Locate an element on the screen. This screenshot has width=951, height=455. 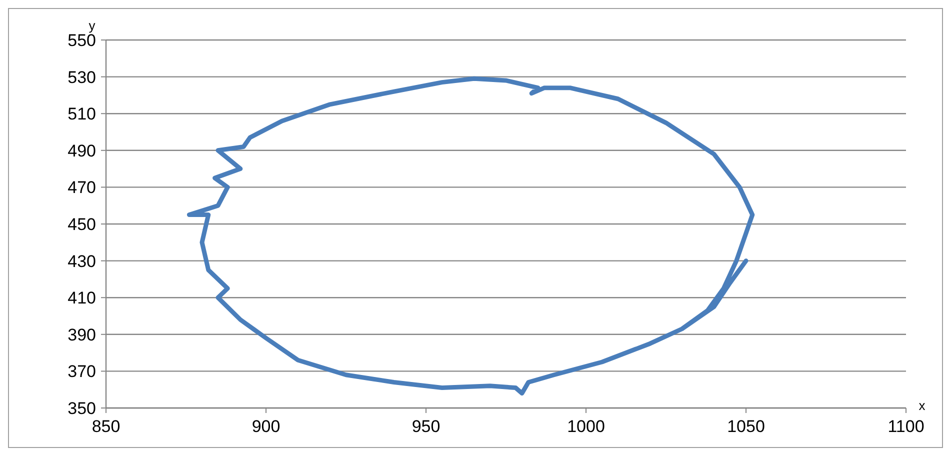
x-tick-label: 950 is located at coordinates (426, 426).